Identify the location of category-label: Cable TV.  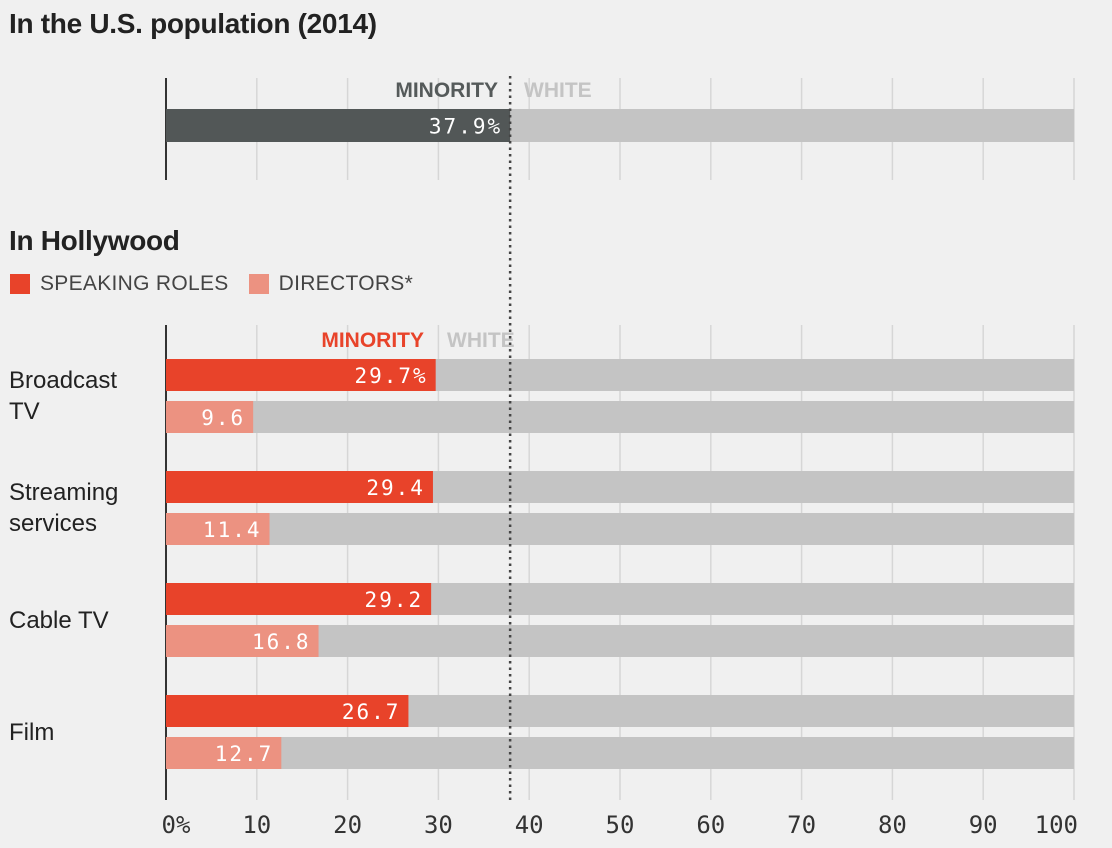
(59, 620).